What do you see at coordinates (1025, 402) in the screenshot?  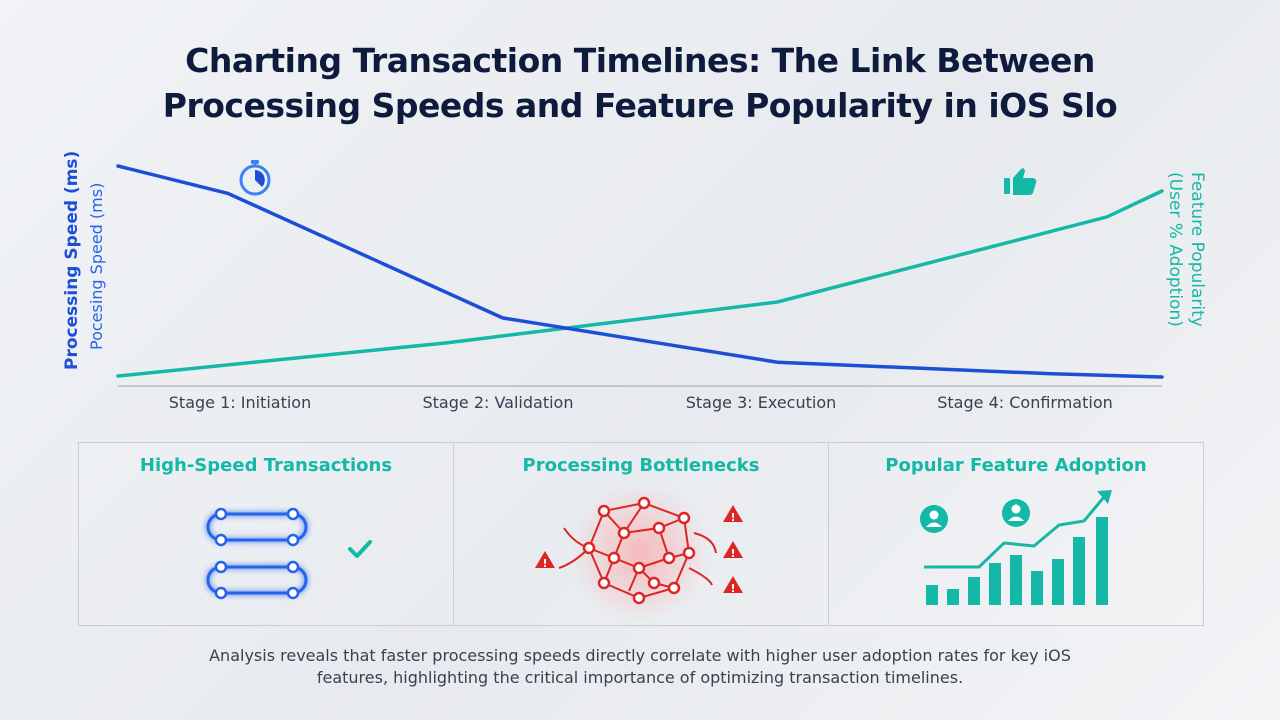 I see `x-tick-label: Stage 4: Confirmation` at bounding box center [1025, 402].